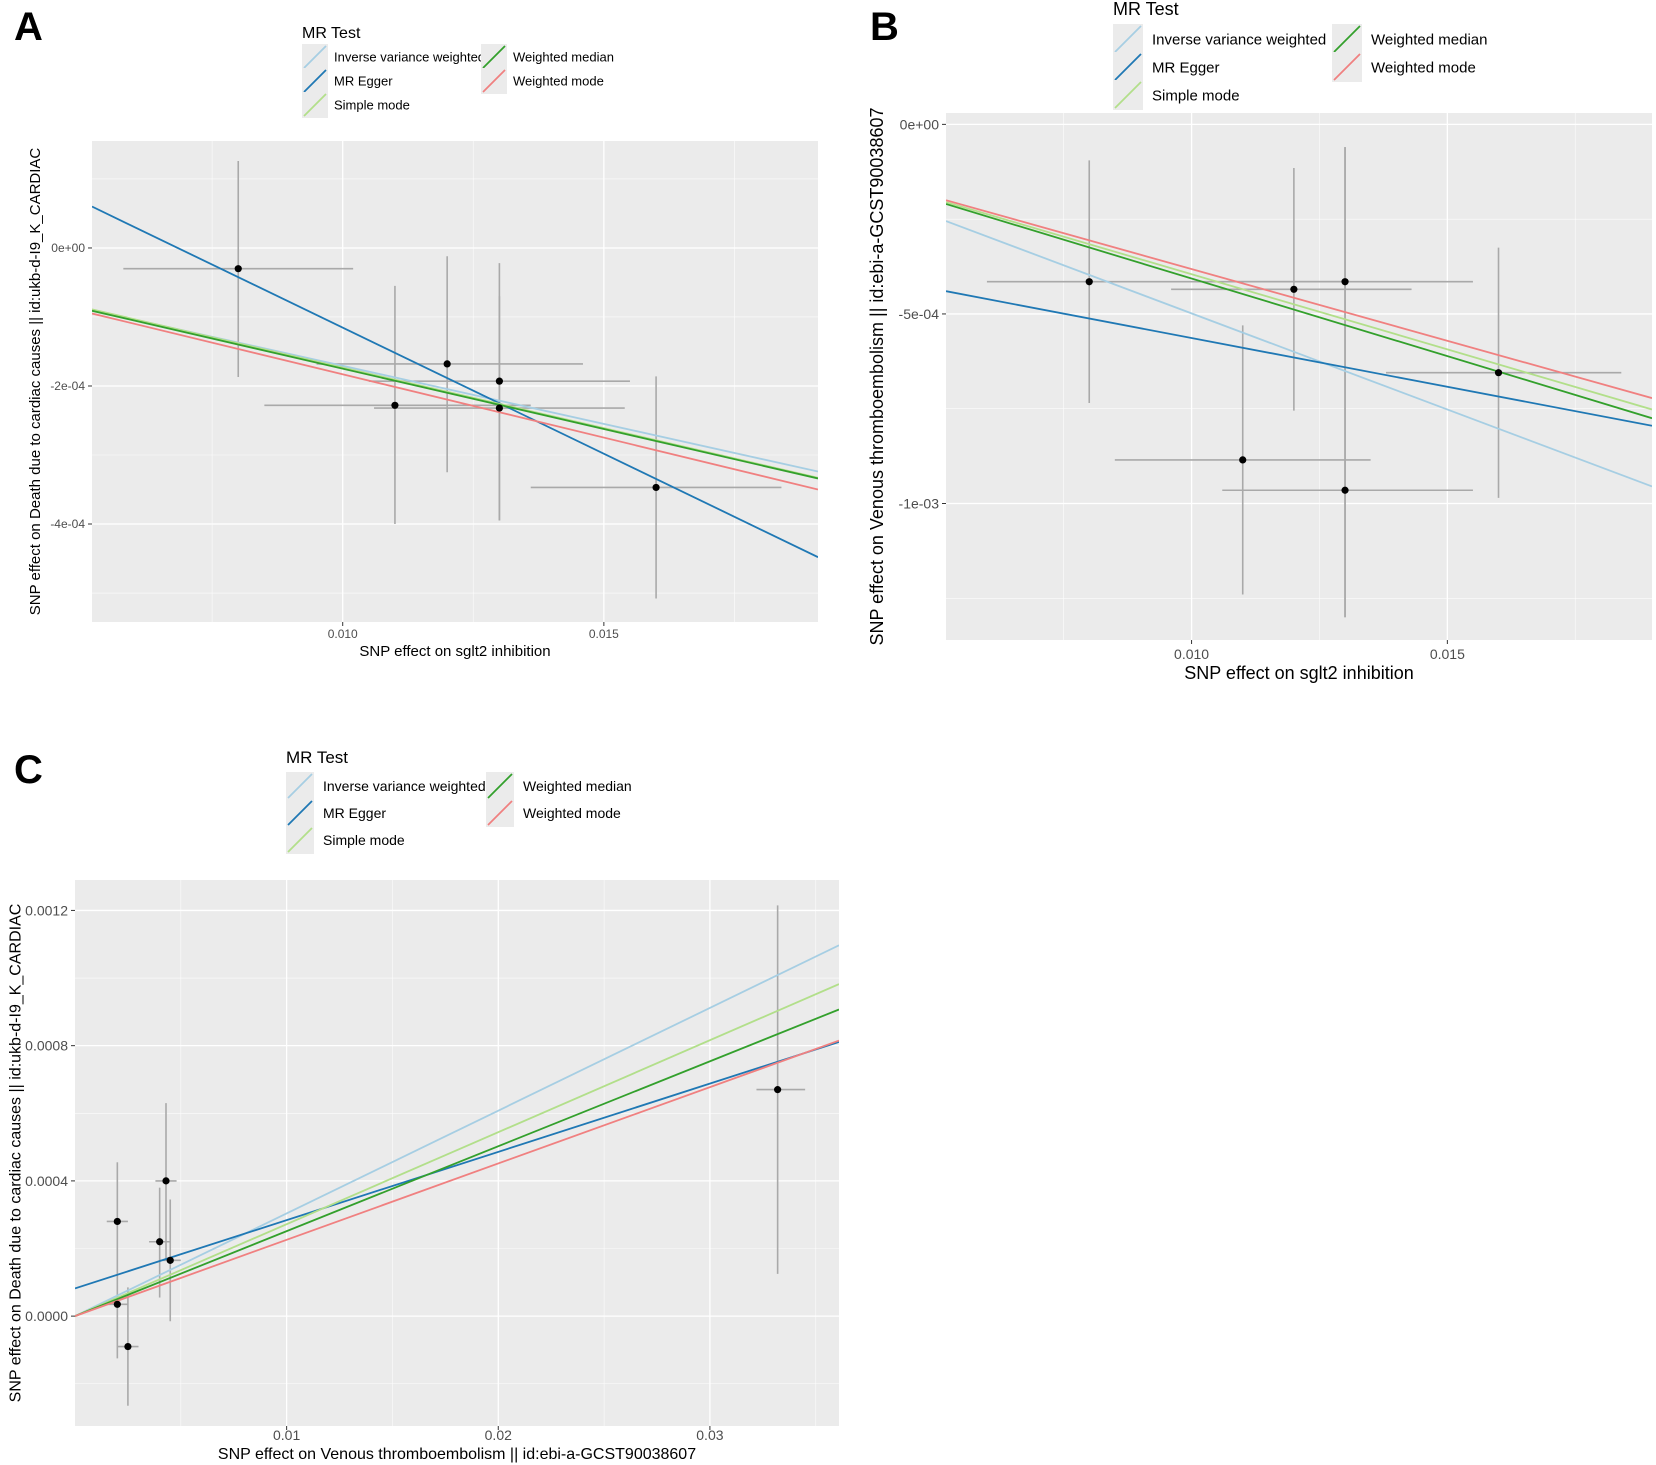  What do you see at coordinates (919, 314) in the screenshot?
I see `y-tick-label: -5e-04` at bounding box center [919, 314].